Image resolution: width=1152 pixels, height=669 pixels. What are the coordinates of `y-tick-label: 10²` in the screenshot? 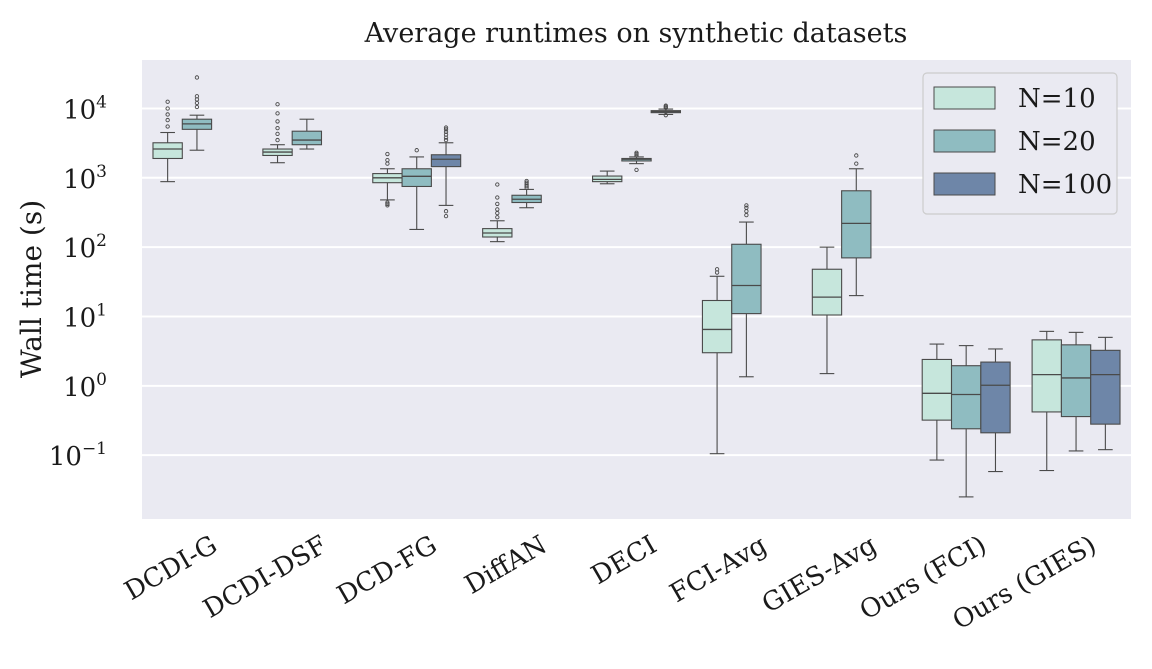 It's located at (85, 247).